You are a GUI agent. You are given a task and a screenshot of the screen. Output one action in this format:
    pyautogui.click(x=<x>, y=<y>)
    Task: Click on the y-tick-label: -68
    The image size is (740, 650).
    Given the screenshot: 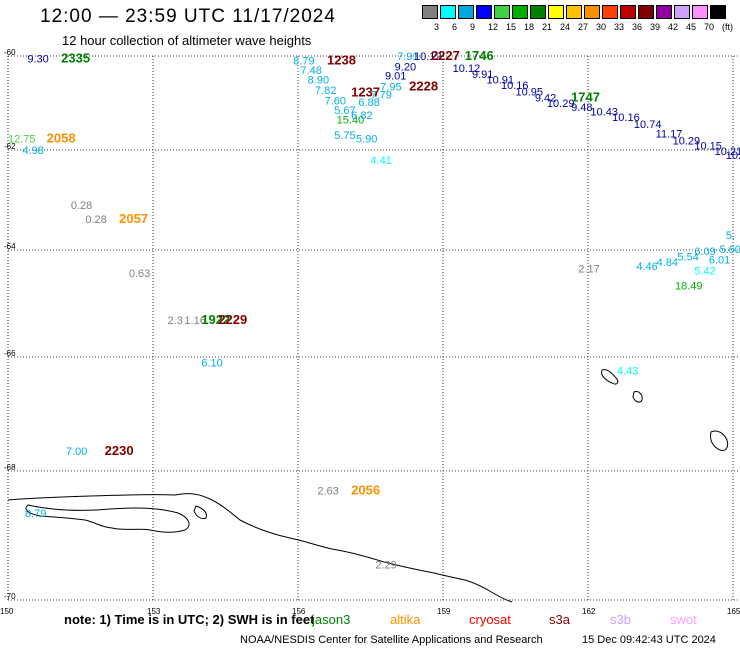 What is the action you would take?
    pyautogui.click(x=10, y=467)
    